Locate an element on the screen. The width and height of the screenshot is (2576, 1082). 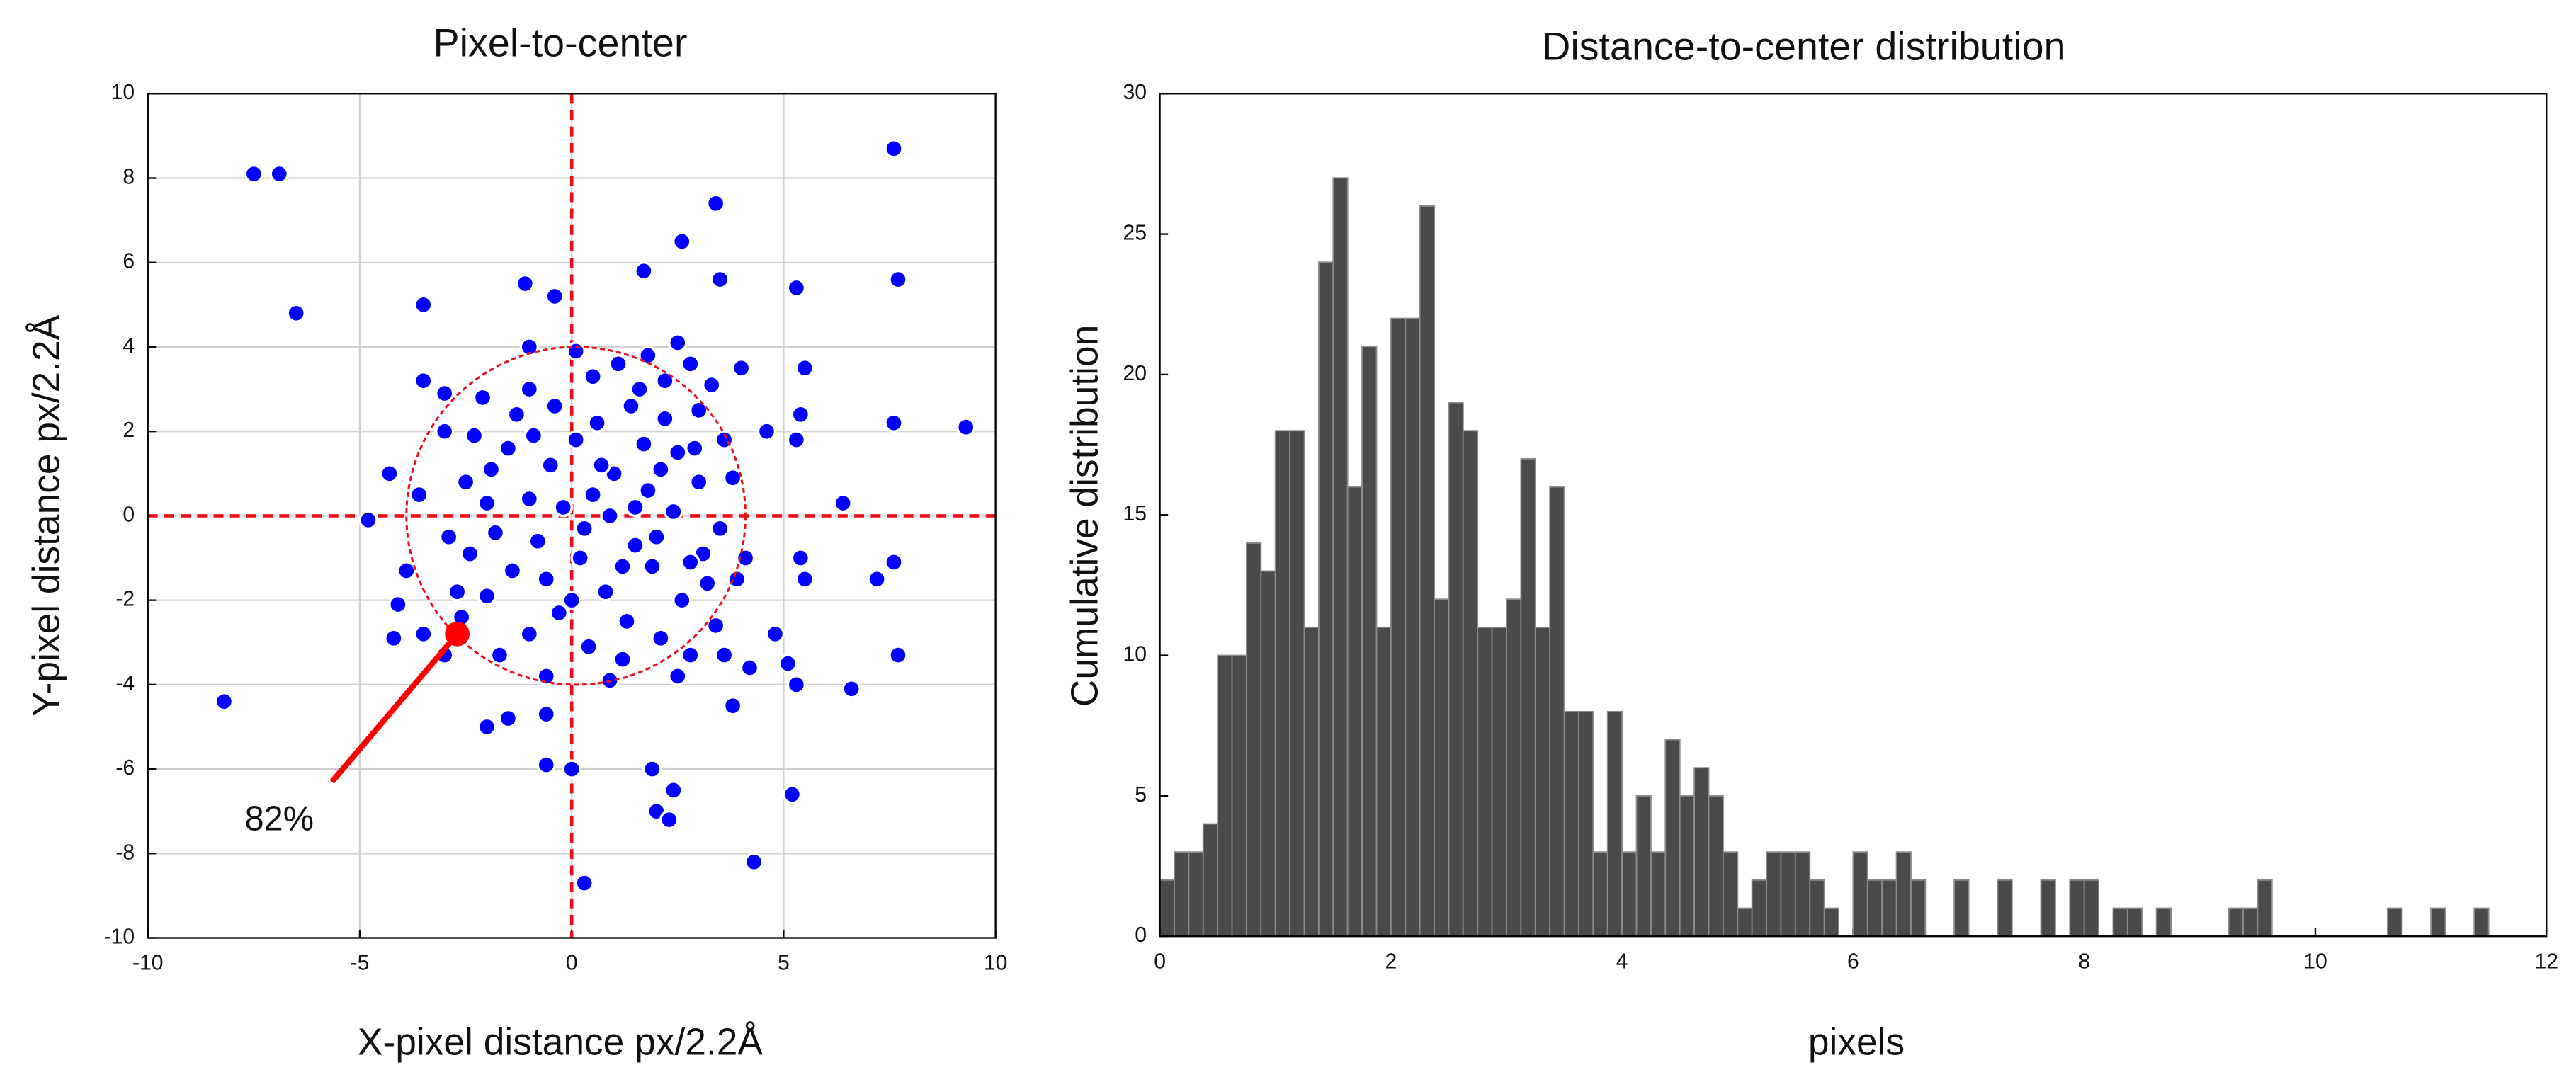
x-tick-label: -10 is located at coordinates (148, 963).